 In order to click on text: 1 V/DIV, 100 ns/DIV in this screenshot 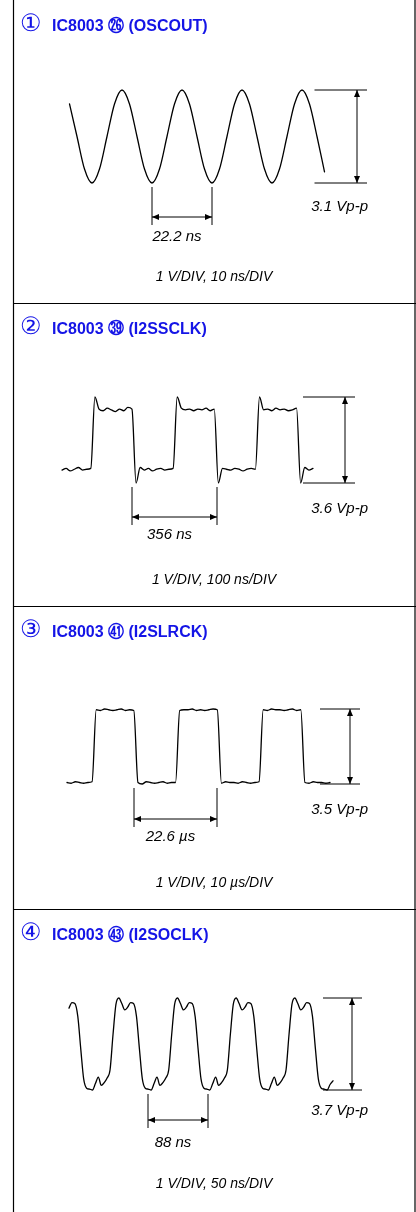, I will do `click(214, 579)`.